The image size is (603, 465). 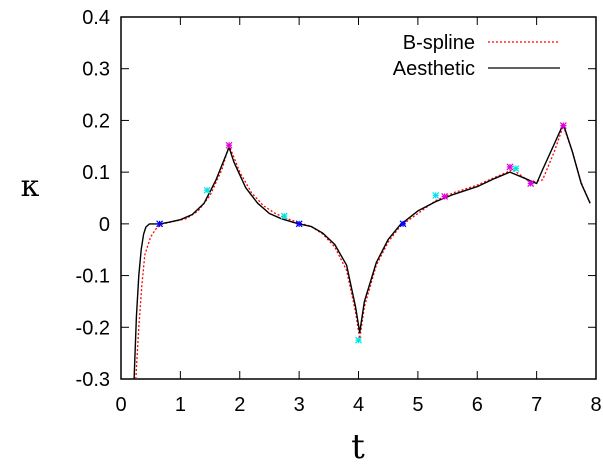 I want to click on y-tick-label: -0.2, so click(x=93, y=328).